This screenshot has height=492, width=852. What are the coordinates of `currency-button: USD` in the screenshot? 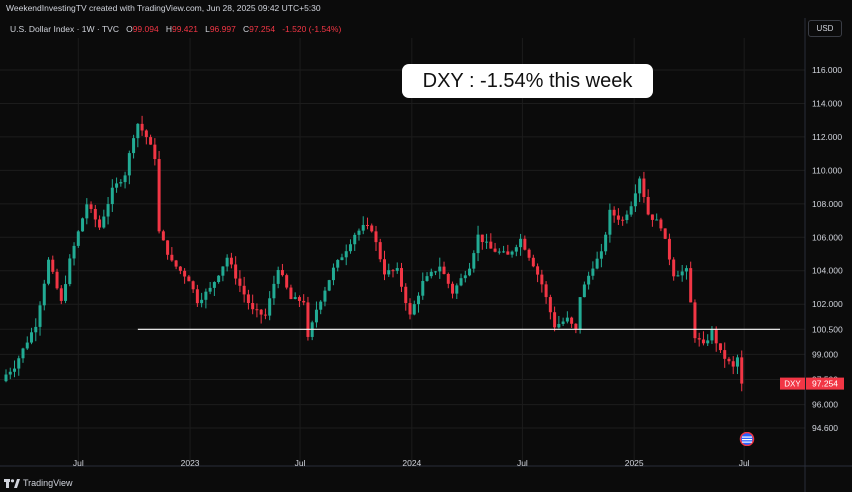 It's located at (825, 28).